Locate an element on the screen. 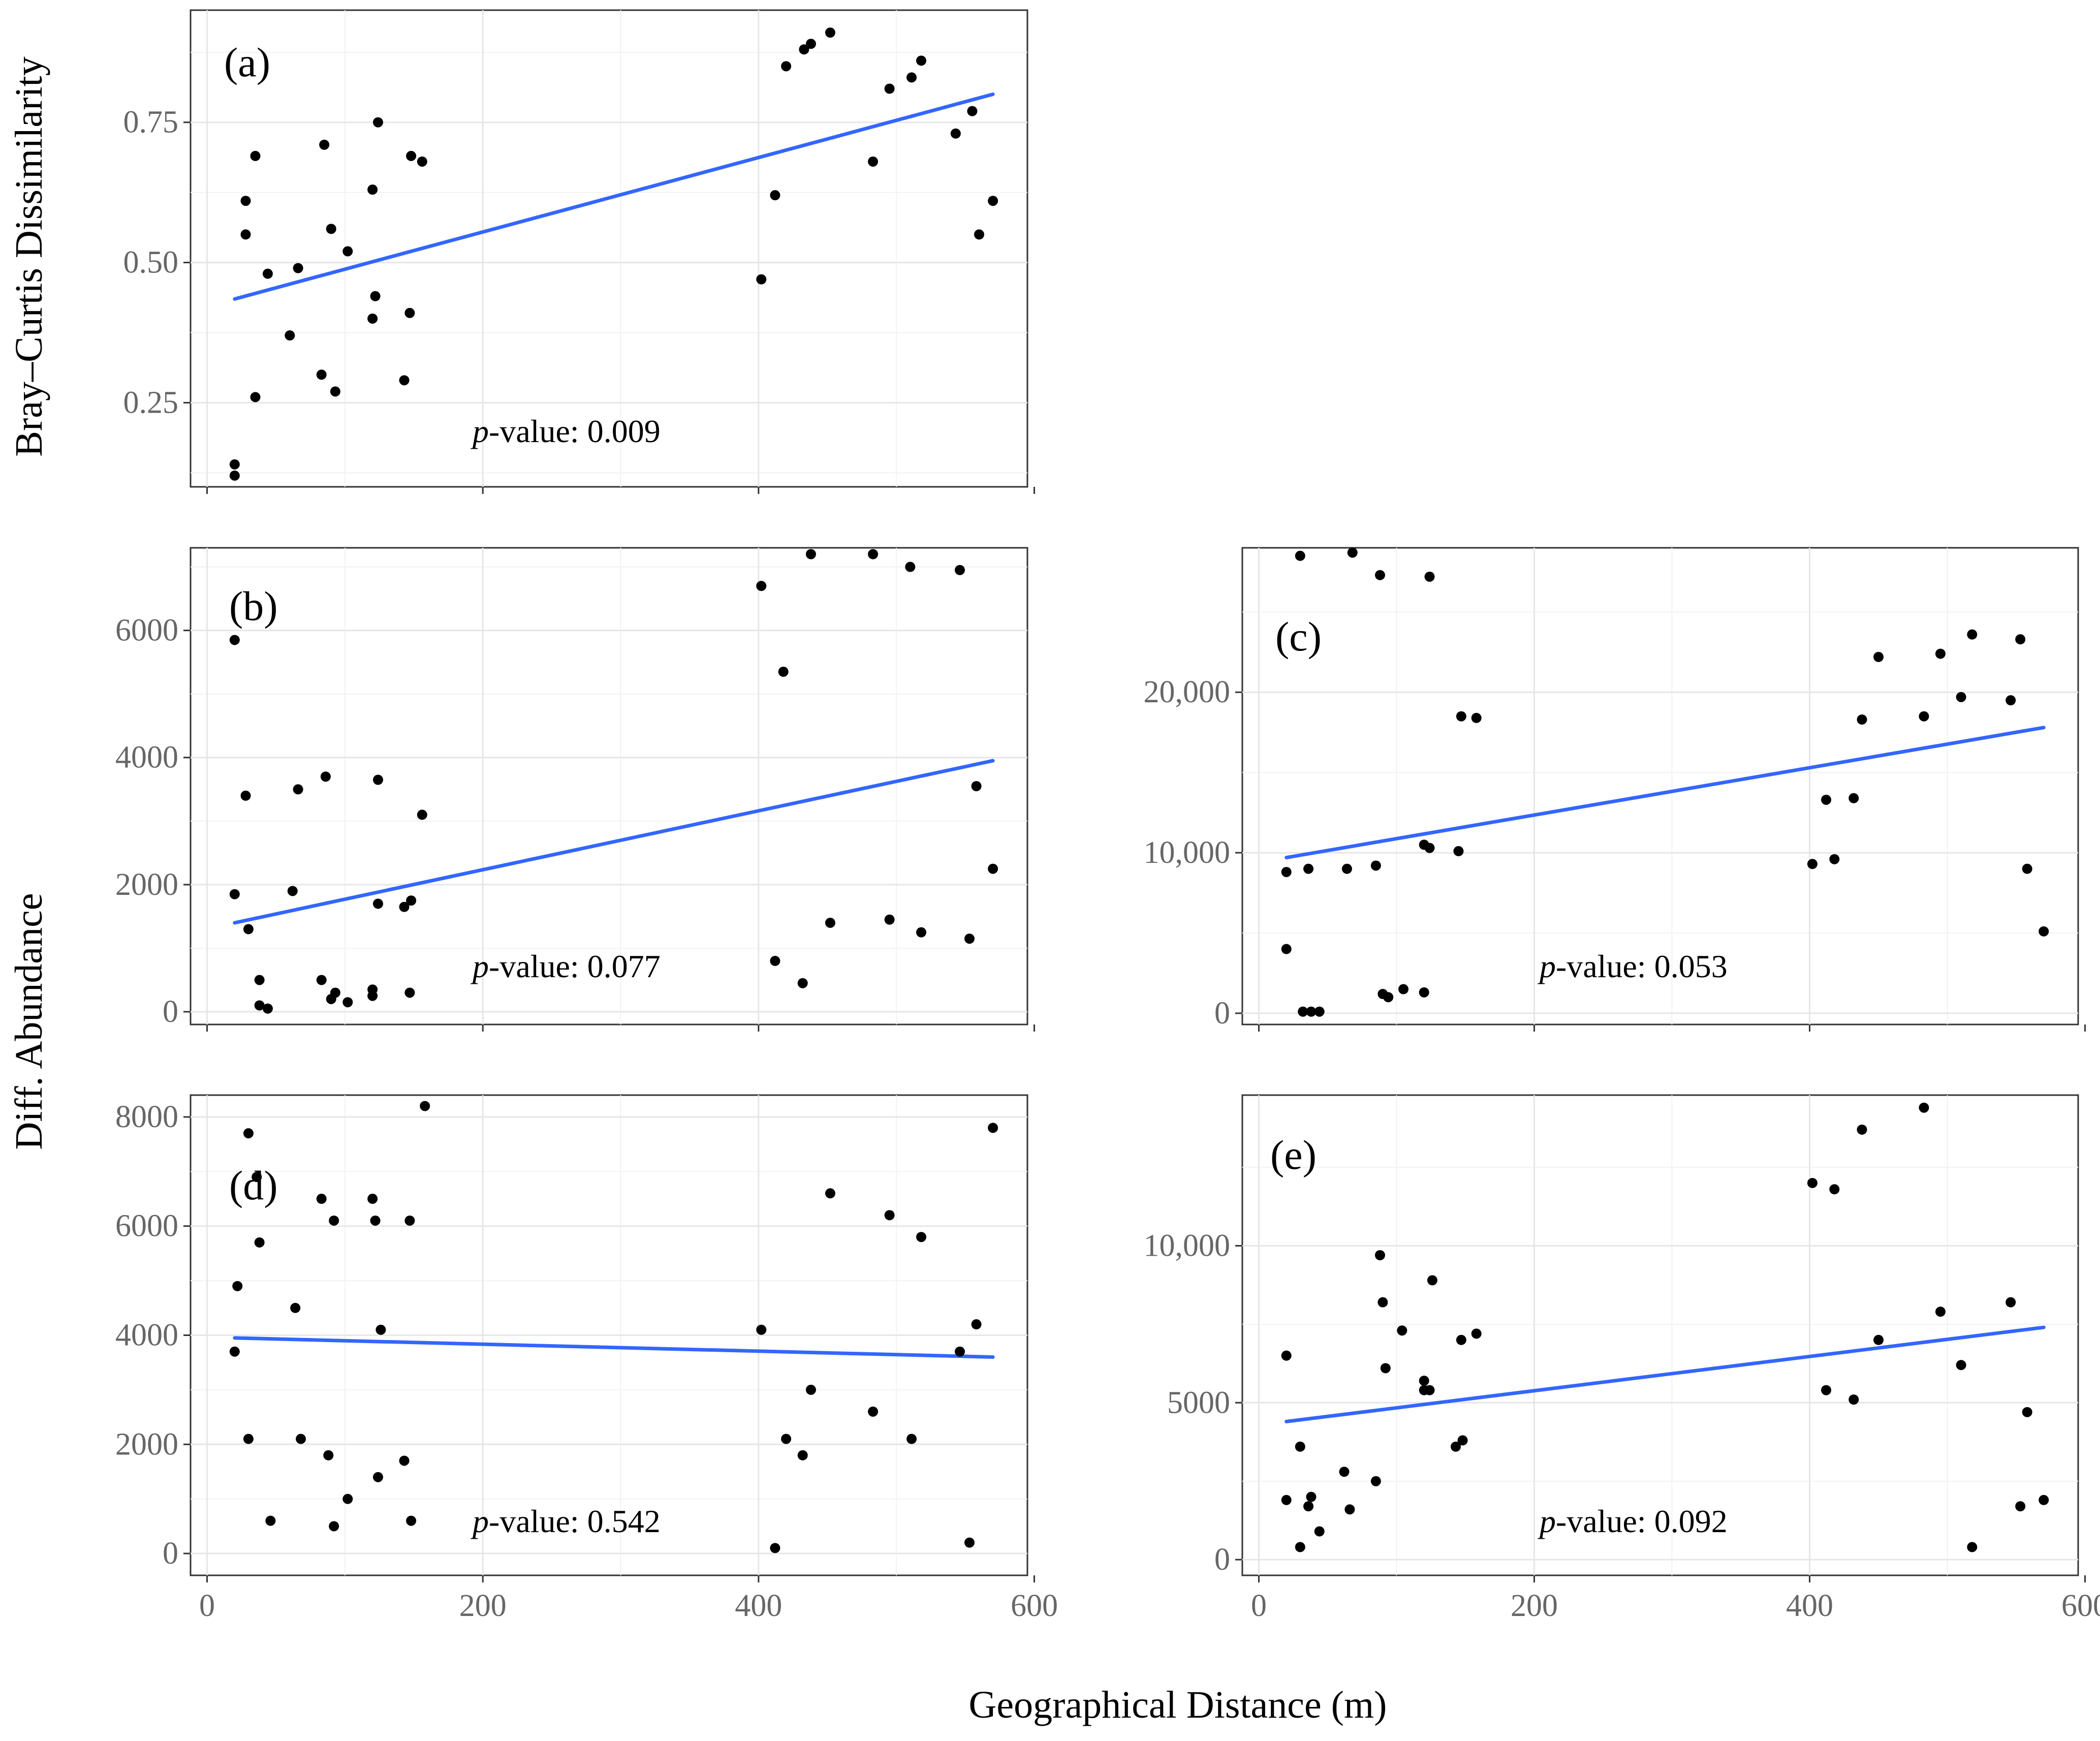 This screenshot has height=1741, width=2100. panel-d-grid is located at coordinates (609, 1335).